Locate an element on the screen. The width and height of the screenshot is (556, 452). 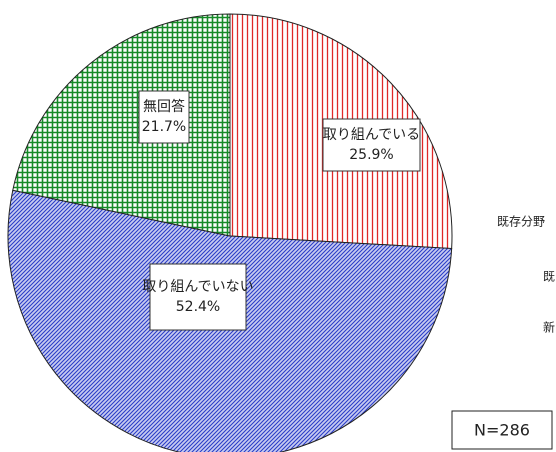
slice-label: 取り組んでいない is located at coordinates (197, 287).